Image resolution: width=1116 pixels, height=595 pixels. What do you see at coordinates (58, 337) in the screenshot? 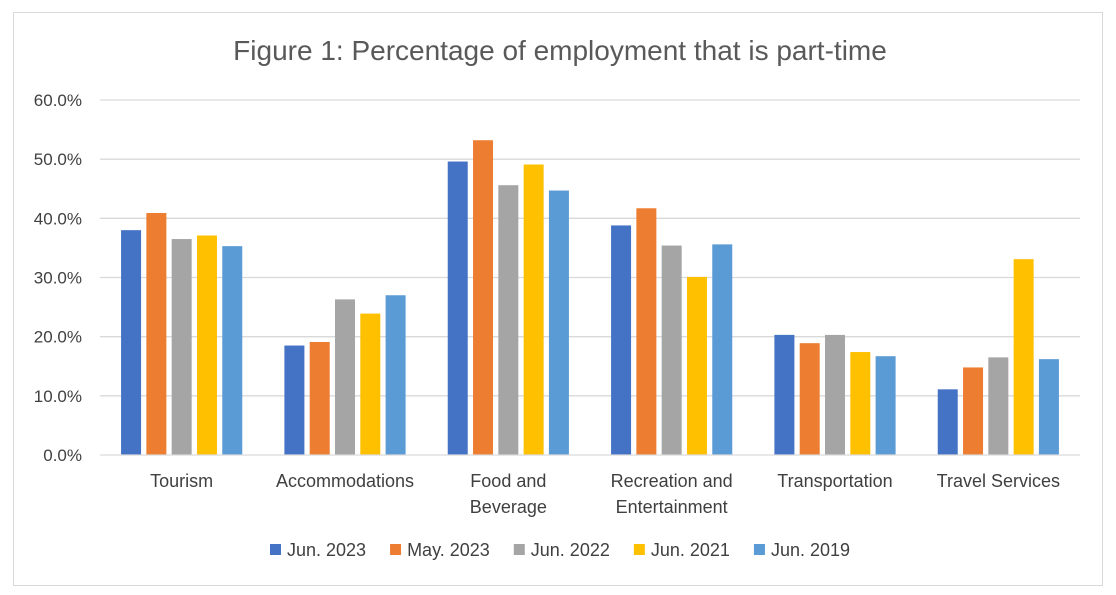
I see `y-tick-label: 20.0%` at bounding box center [58, 337].